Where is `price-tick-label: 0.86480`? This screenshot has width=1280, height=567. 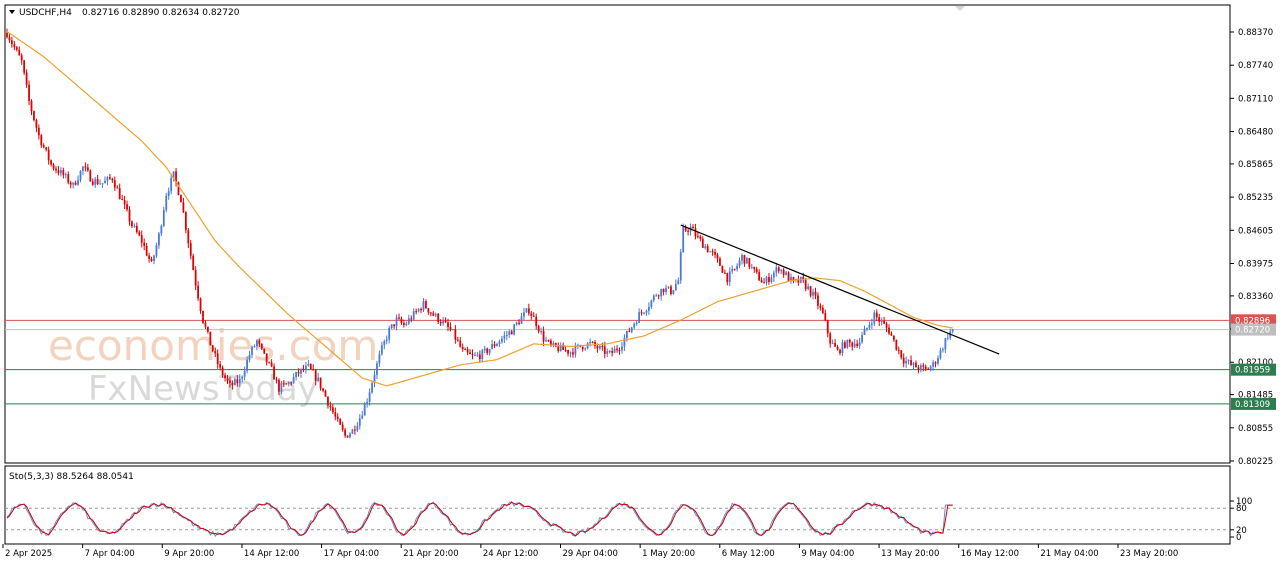
price-tick-label: 0.86480 is located at coordinates (1255, 133).